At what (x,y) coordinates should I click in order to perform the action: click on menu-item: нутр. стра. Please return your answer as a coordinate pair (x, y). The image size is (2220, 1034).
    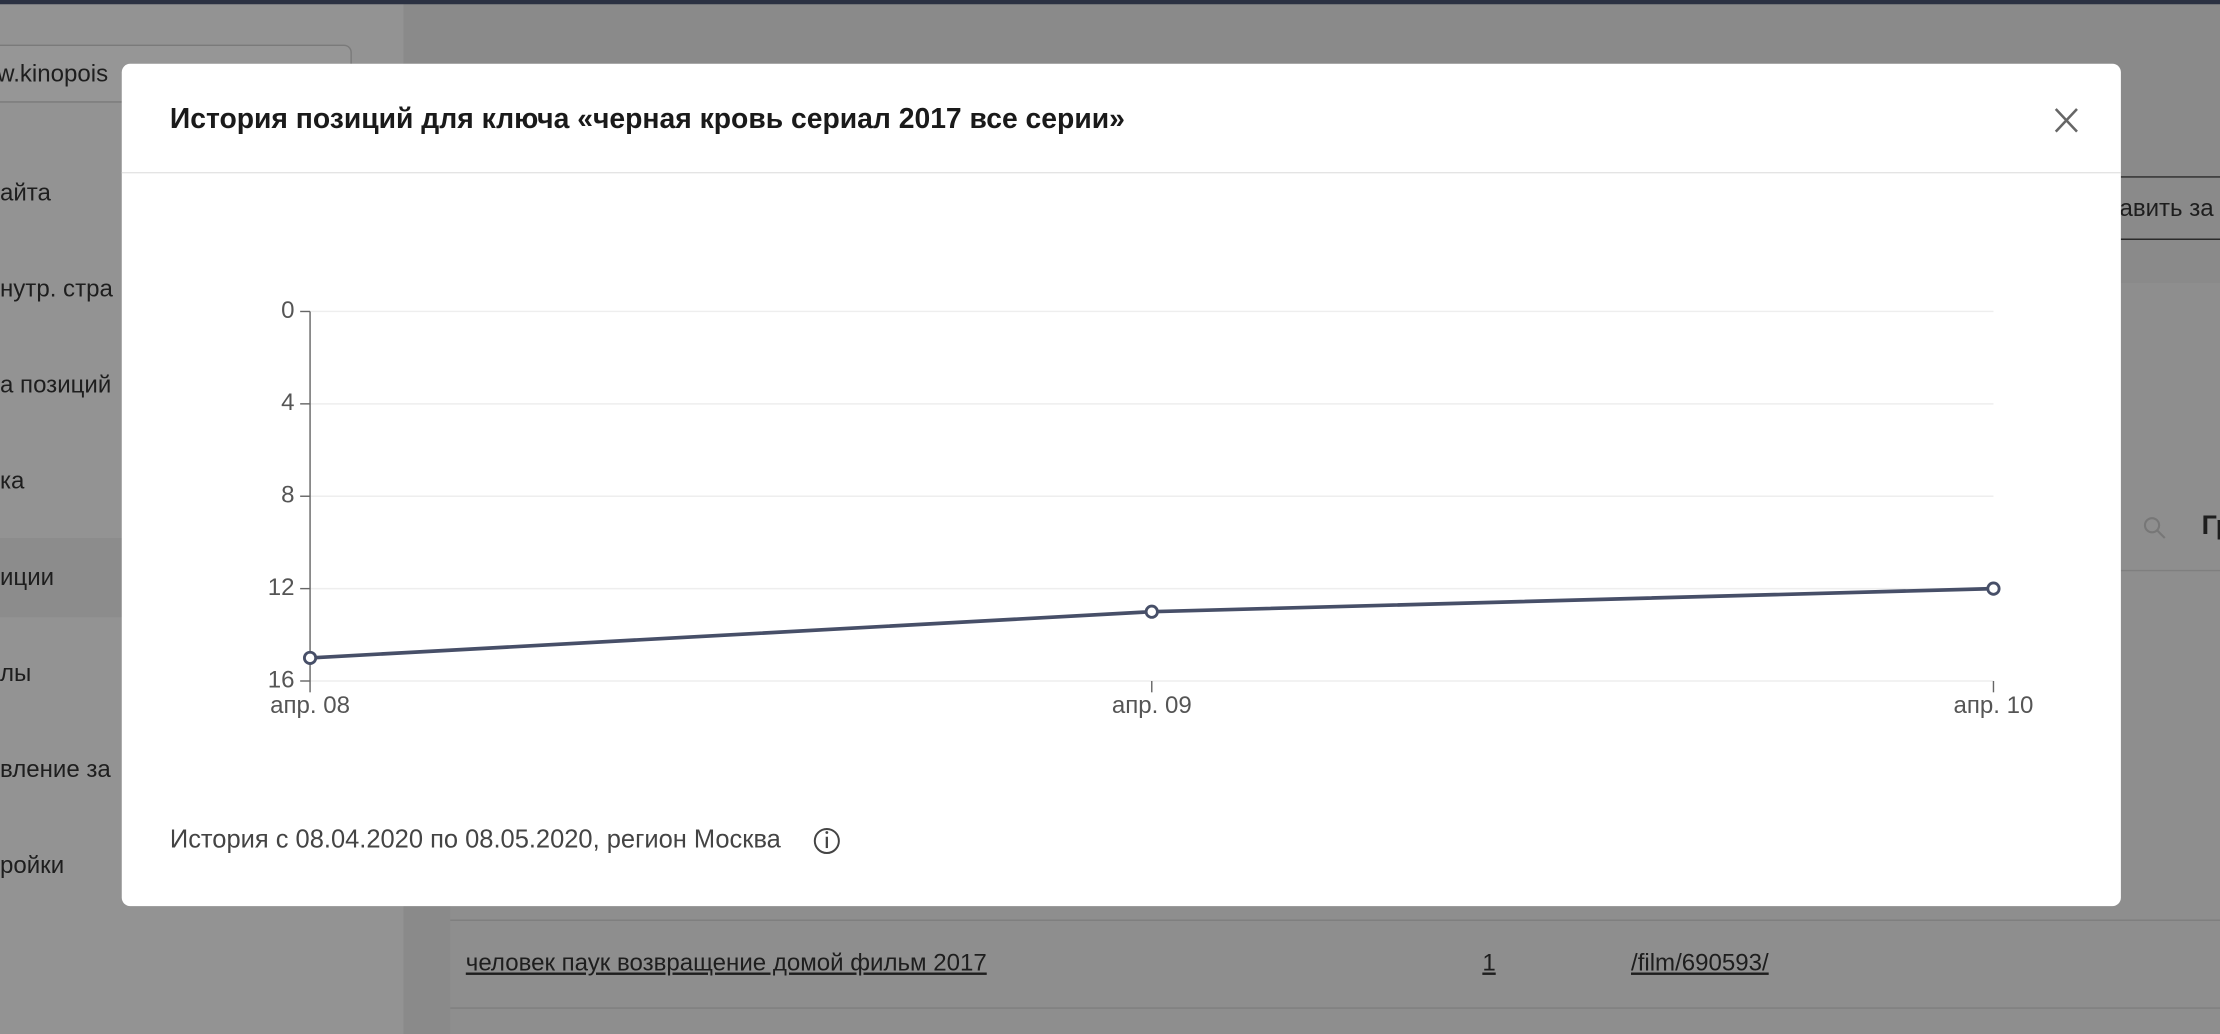
    Looking at the image, I should click on (56, 288).